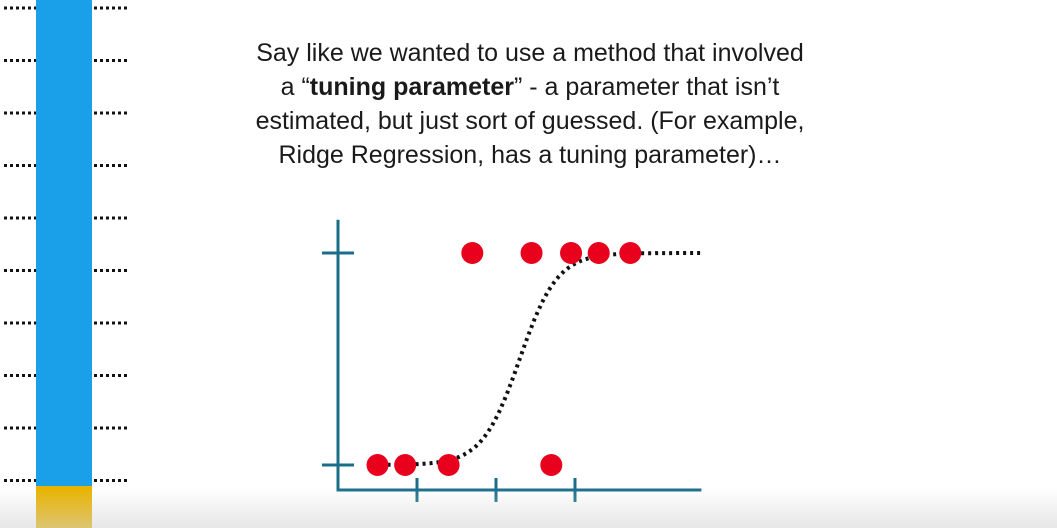 The height and width of the screenshot is (528, 1057). I want to click on caption-line-2-pre: a “, so click(295, 87).